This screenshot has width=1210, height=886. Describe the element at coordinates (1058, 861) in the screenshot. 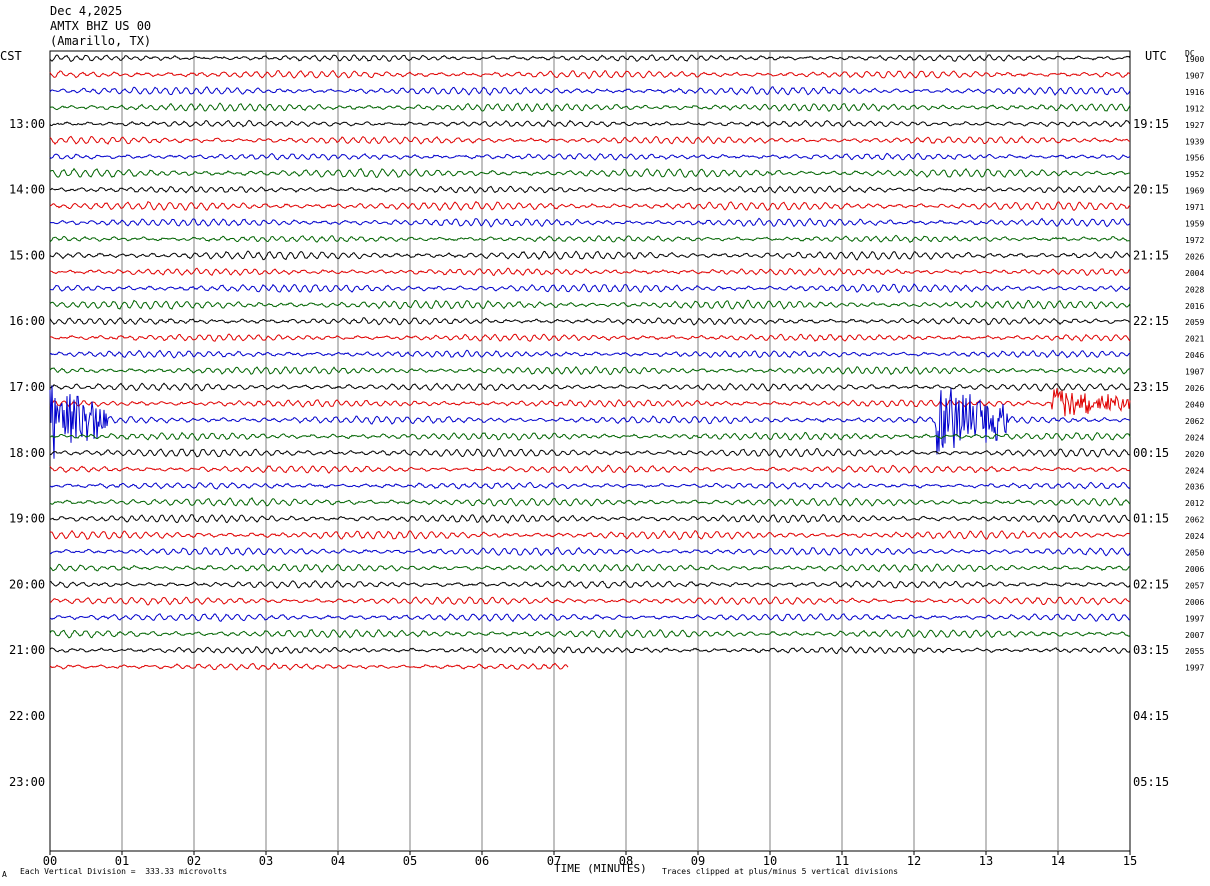

I see `x-tick-label: 14` at that location.